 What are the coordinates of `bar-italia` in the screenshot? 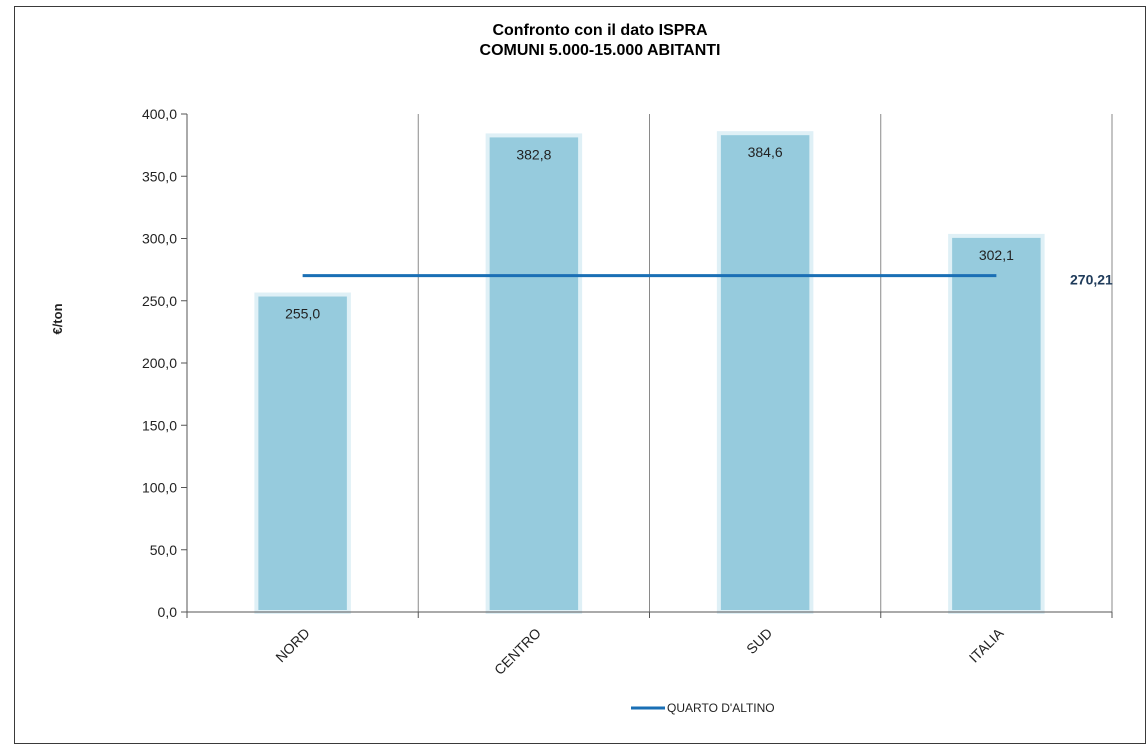 It's located at (996, 423).